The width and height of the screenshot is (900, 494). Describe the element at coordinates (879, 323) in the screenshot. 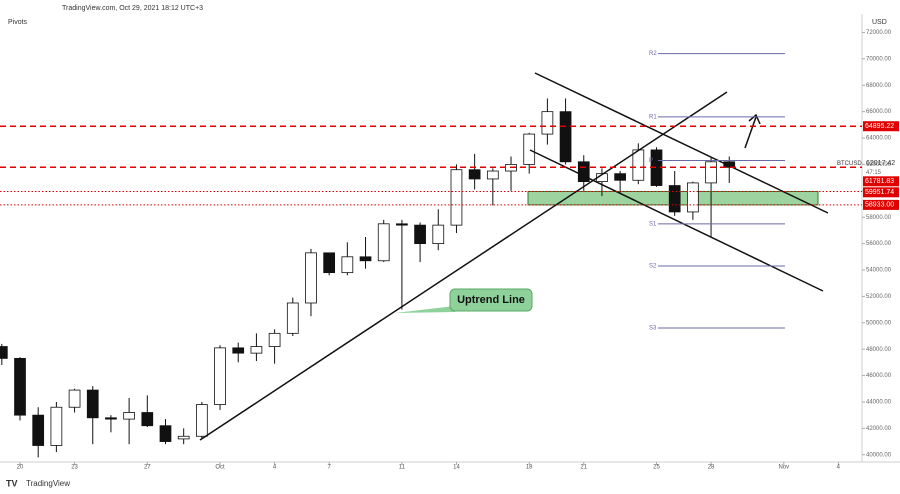

I see `y-tick-label: 50000.00` at that location.